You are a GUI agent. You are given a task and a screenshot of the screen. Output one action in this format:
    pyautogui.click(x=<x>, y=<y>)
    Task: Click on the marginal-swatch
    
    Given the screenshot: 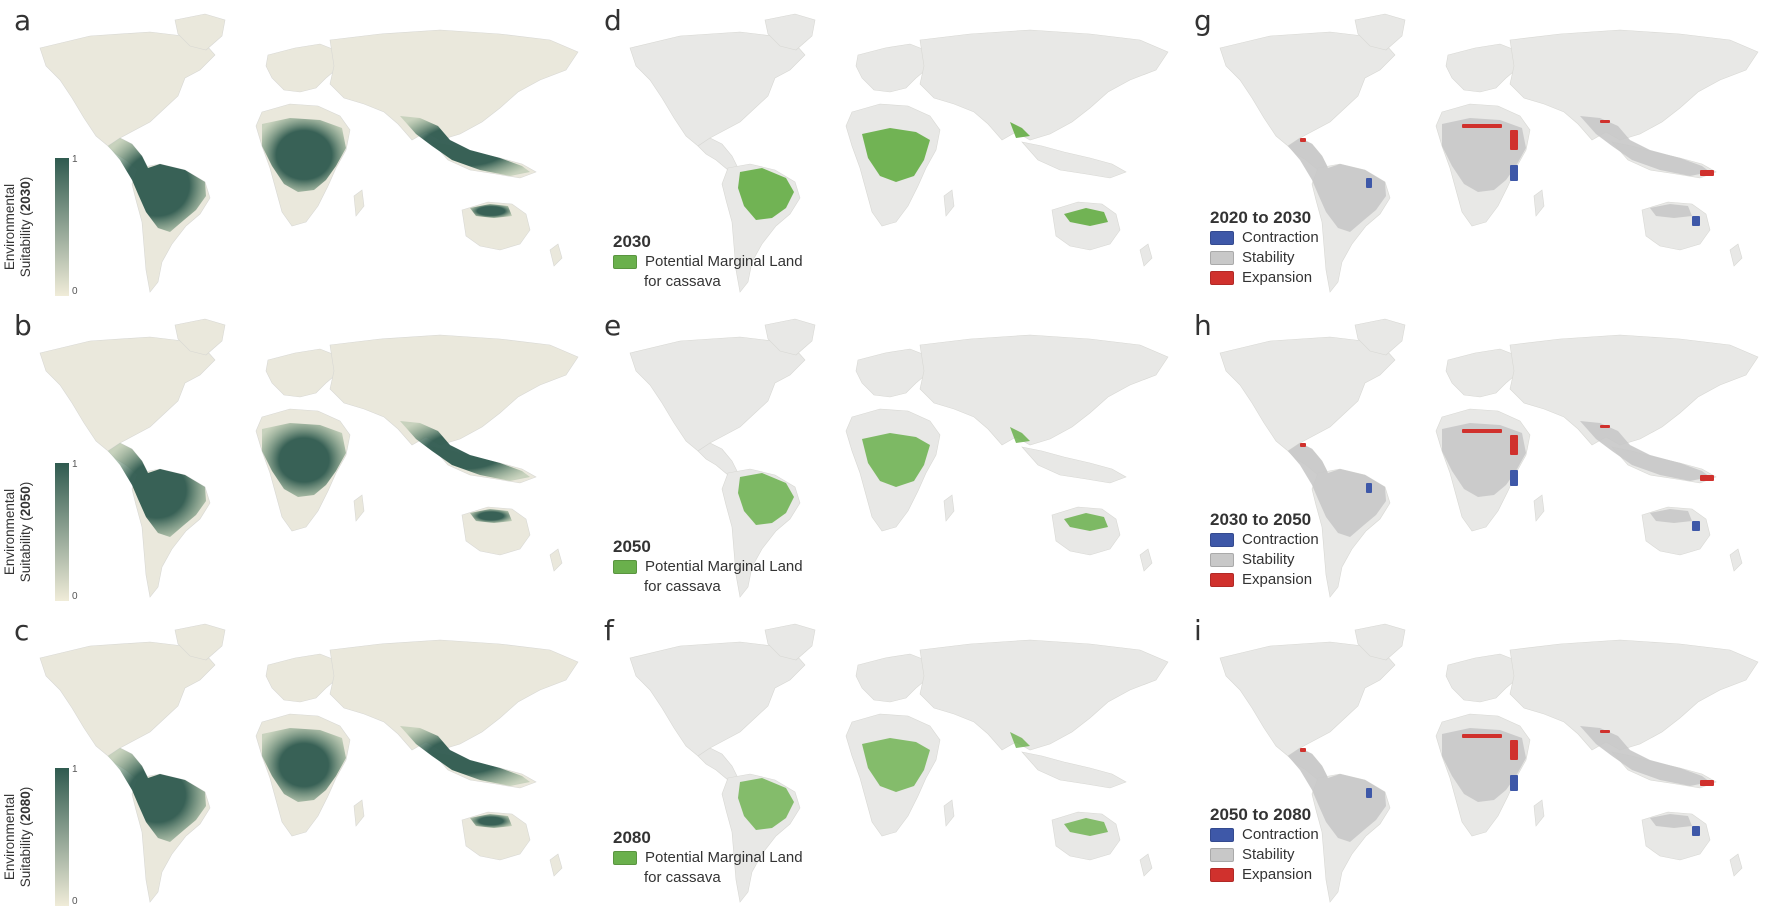 What is the action you would take?
    pyautogui.click(x=625, y=262)
    